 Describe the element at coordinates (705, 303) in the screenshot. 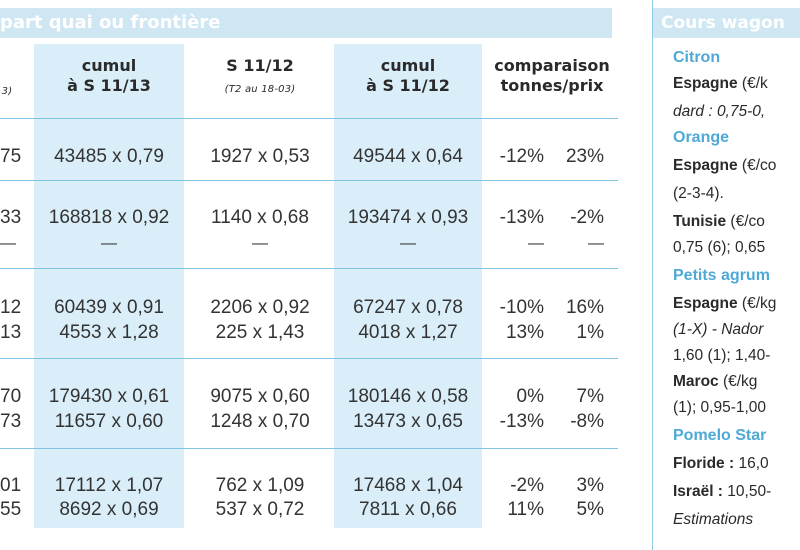

I see `sidebar-line-10-label: Espagne` at that location.